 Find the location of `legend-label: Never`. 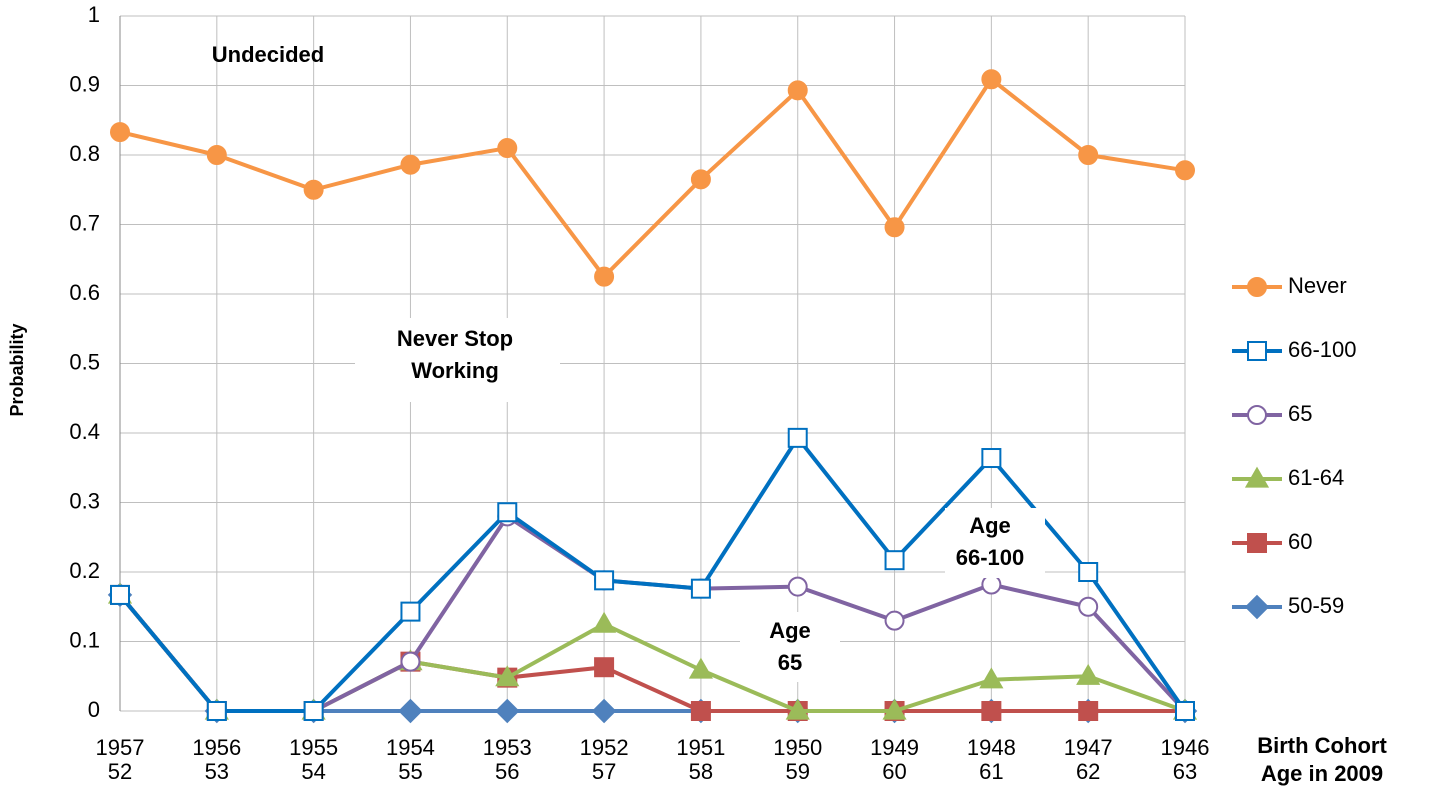

legend-label: Never is located at coordinates (1317, 285).